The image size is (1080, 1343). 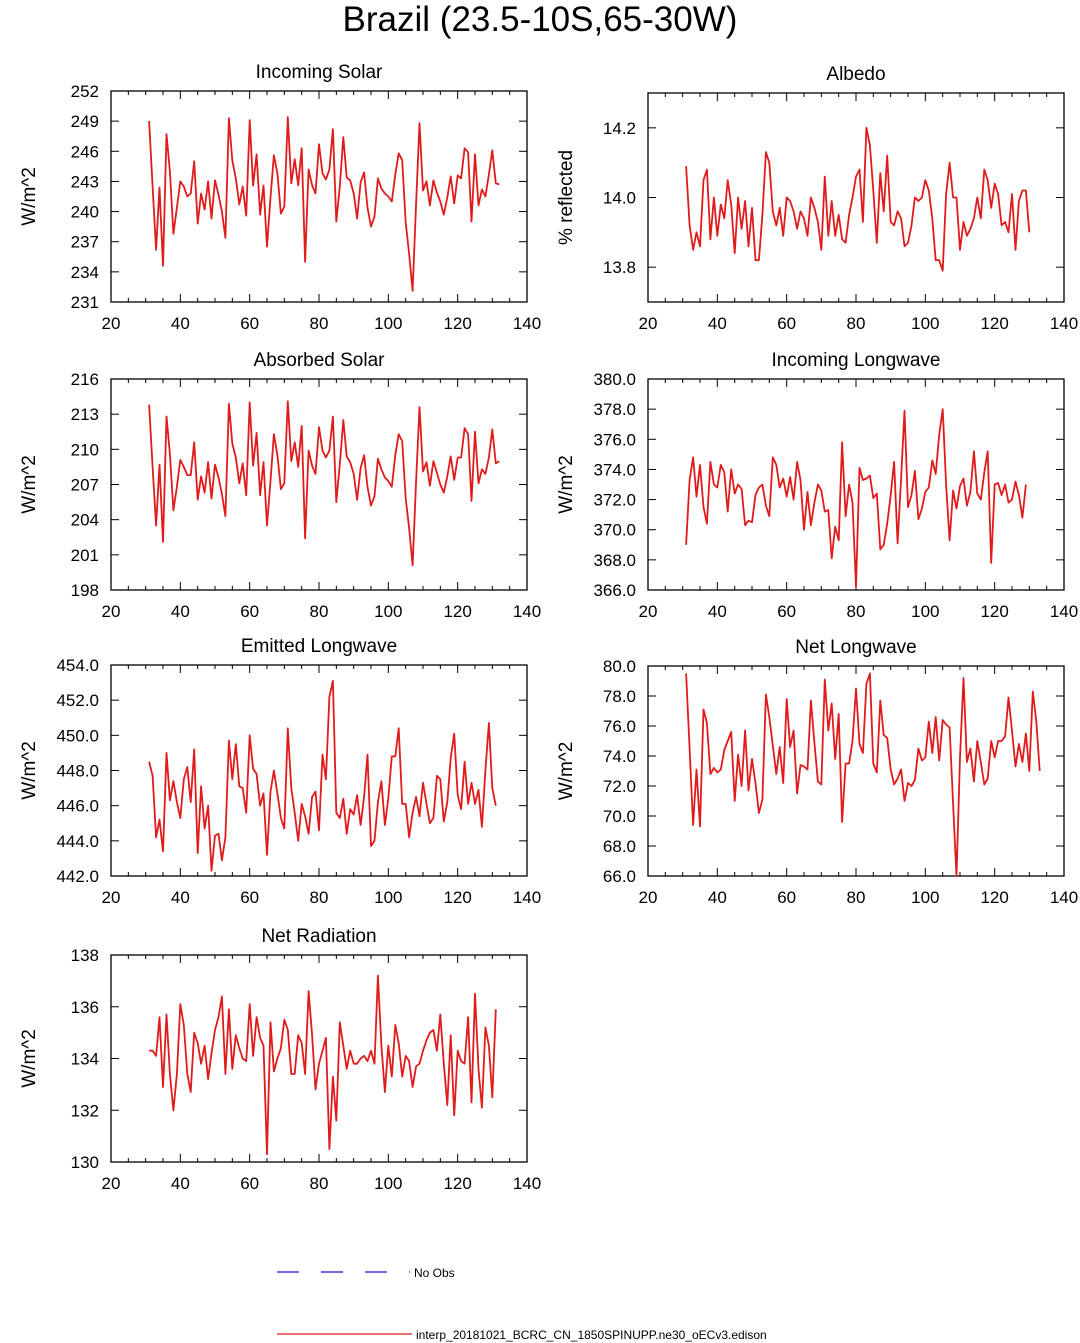 What do you see at coordinates (614, 439) in the screenshot?
I see `y-tick-label: 376.0` at bounding box center [614, 439].